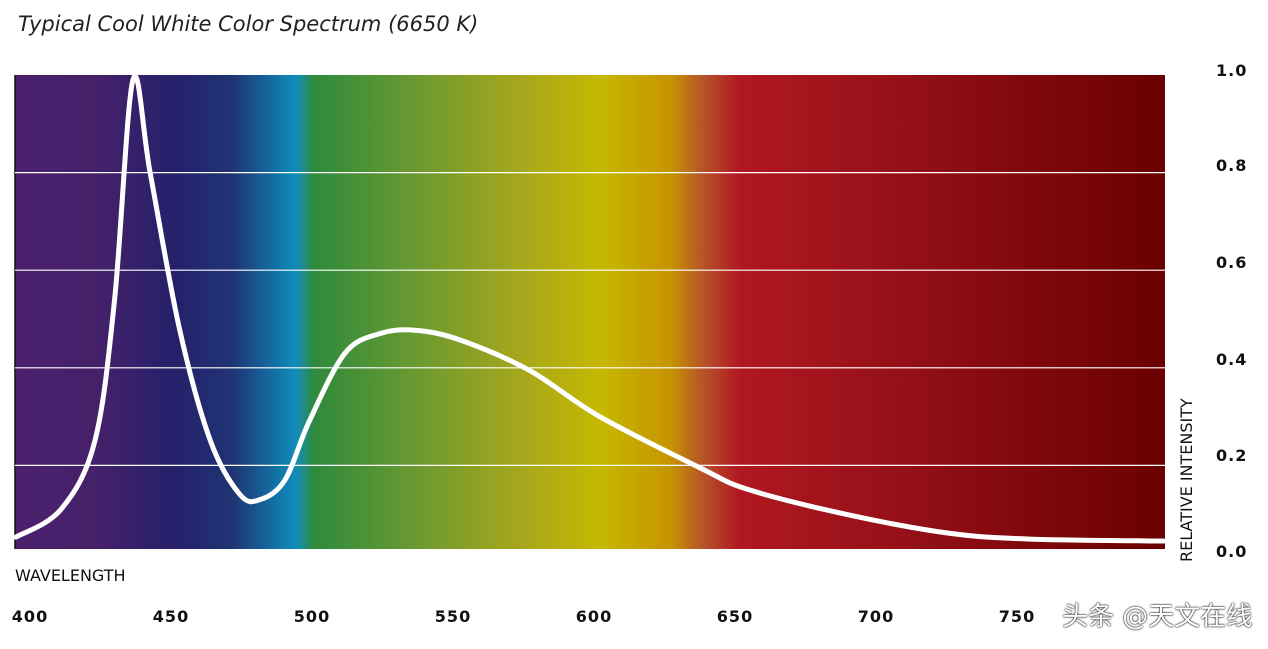 The height and width of the screenshot is (649, 1268). What do you see at coordinates (1231, 165) in the screenshot?
I see `y-tick-label: 0.8` at bounding box center [1231, 165].